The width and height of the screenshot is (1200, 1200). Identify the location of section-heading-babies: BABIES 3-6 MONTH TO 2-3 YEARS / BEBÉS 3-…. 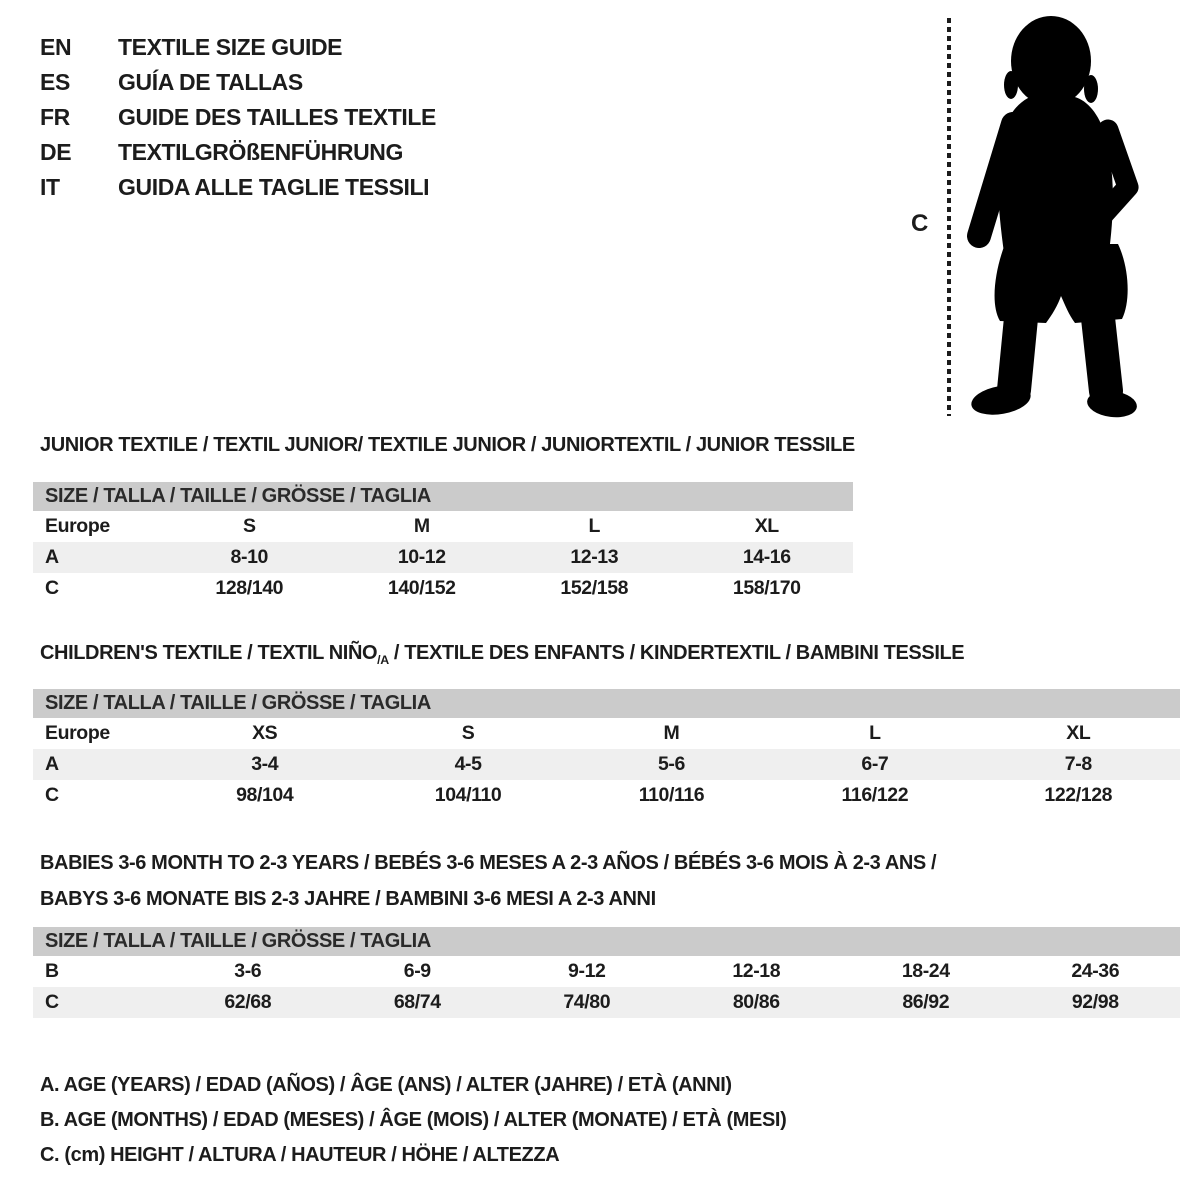
(488, 881).